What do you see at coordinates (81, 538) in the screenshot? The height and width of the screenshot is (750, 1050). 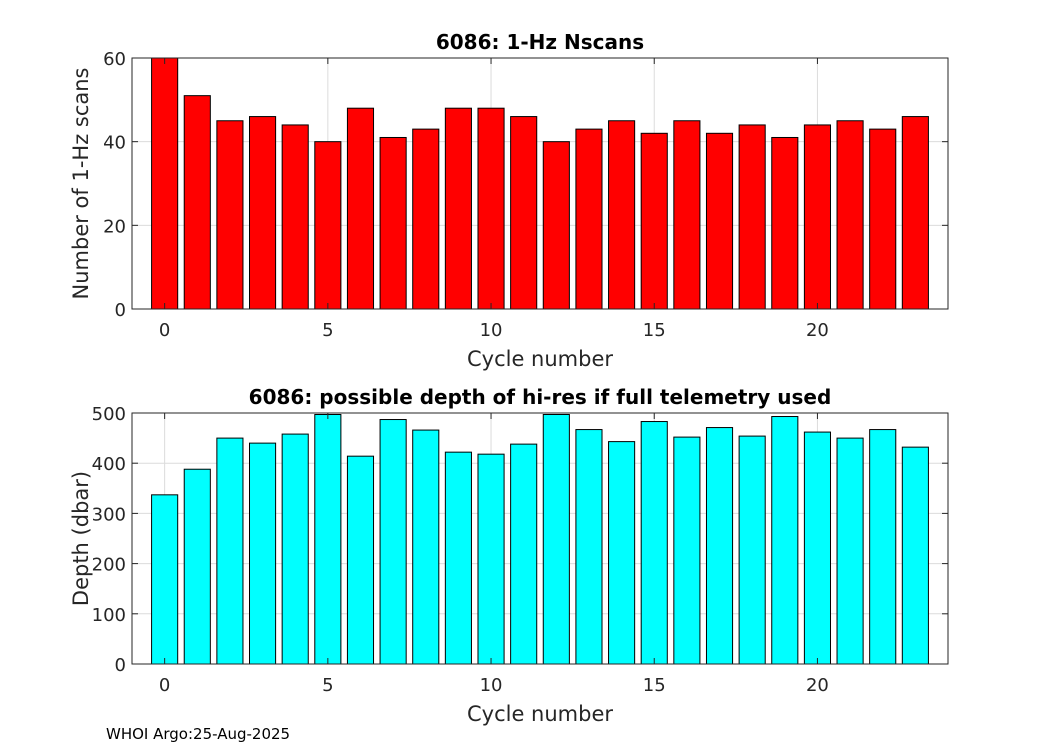 I see `y-axis-label: Depth (dbar)` at bounding box center [81, 538].